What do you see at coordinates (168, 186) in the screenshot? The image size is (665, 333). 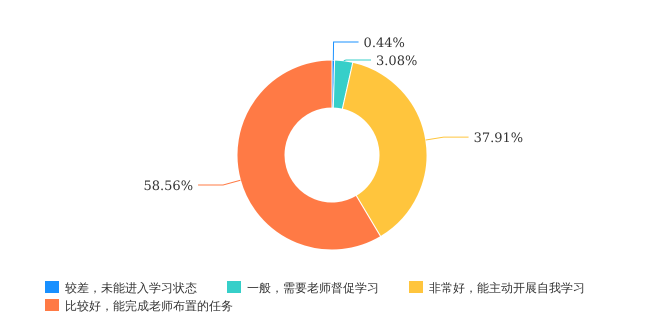 I see `data-label: 58.56%` at bounding box center [168, 186].